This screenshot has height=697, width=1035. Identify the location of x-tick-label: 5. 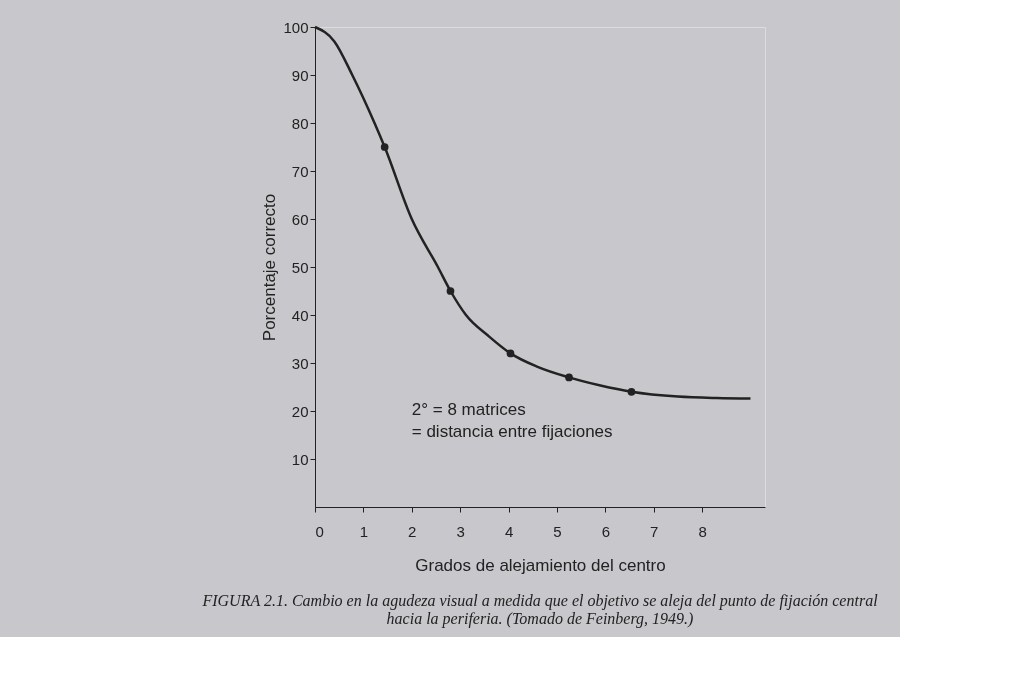
(557, 531).